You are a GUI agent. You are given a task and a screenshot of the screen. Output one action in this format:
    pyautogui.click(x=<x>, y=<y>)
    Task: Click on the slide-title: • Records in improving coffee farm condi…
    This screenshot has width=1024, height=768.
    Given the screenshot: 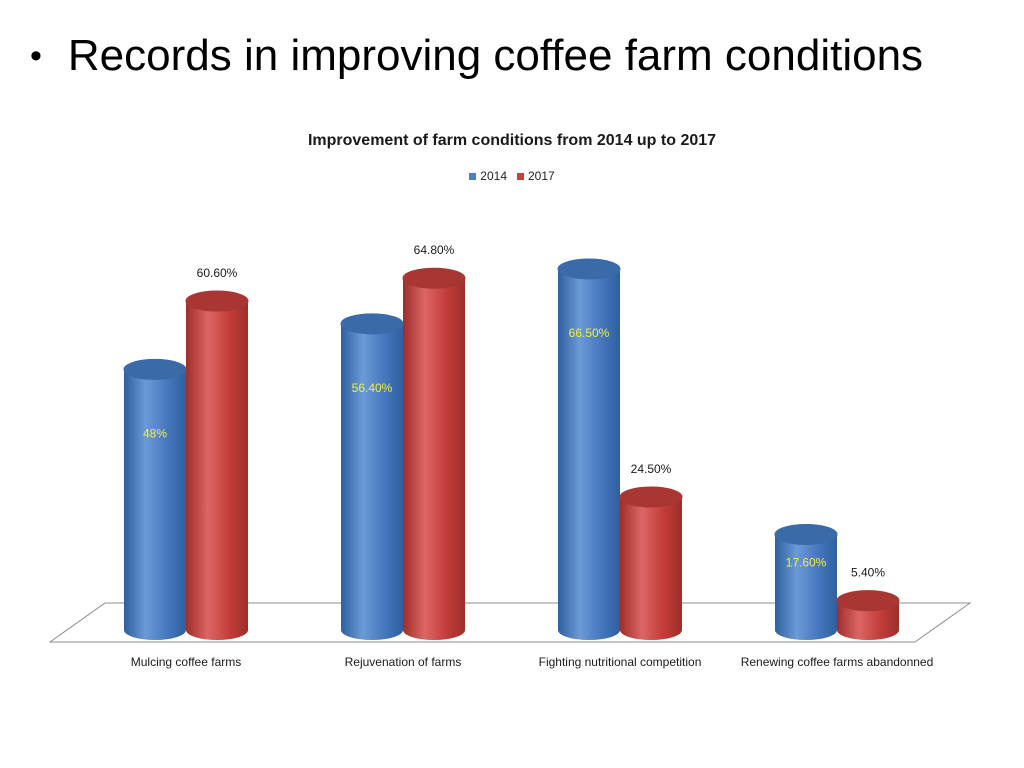 What is the action you would take?
    pyautogui.click(x=476, y=56)
    